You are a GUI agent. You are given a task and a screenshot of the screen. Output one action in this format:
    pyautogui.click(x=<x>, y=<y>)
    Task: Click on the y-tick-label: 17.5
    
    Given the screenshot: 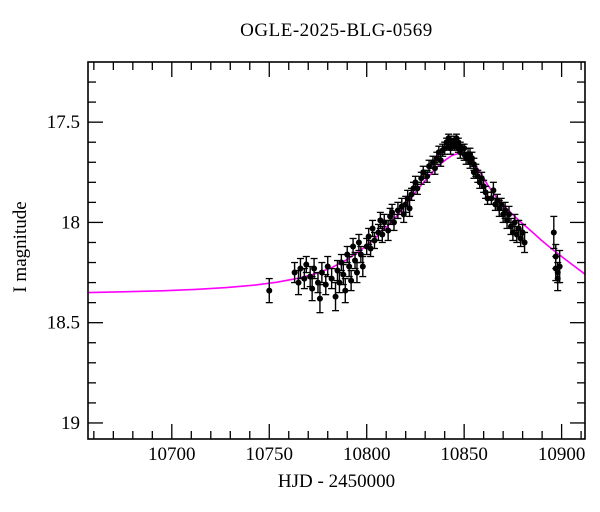 What is the action you would take?
    pyautogui.click(x=63, y=122)
    